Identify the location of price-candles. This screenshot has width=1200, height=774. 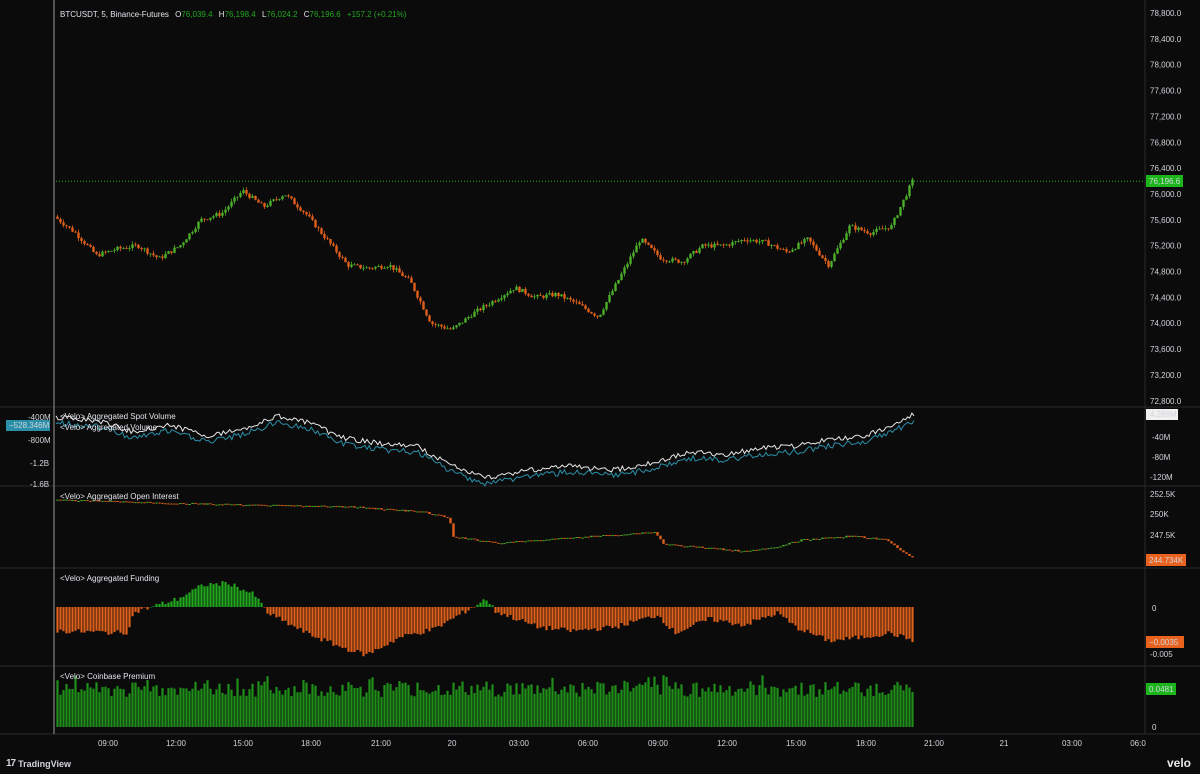
(485, 253).